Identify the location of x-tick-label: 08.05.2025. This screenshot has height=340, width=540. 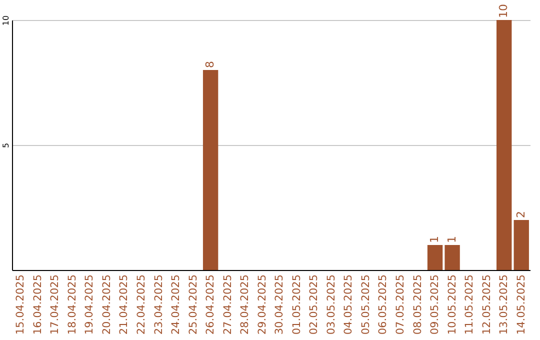
(418, 304).